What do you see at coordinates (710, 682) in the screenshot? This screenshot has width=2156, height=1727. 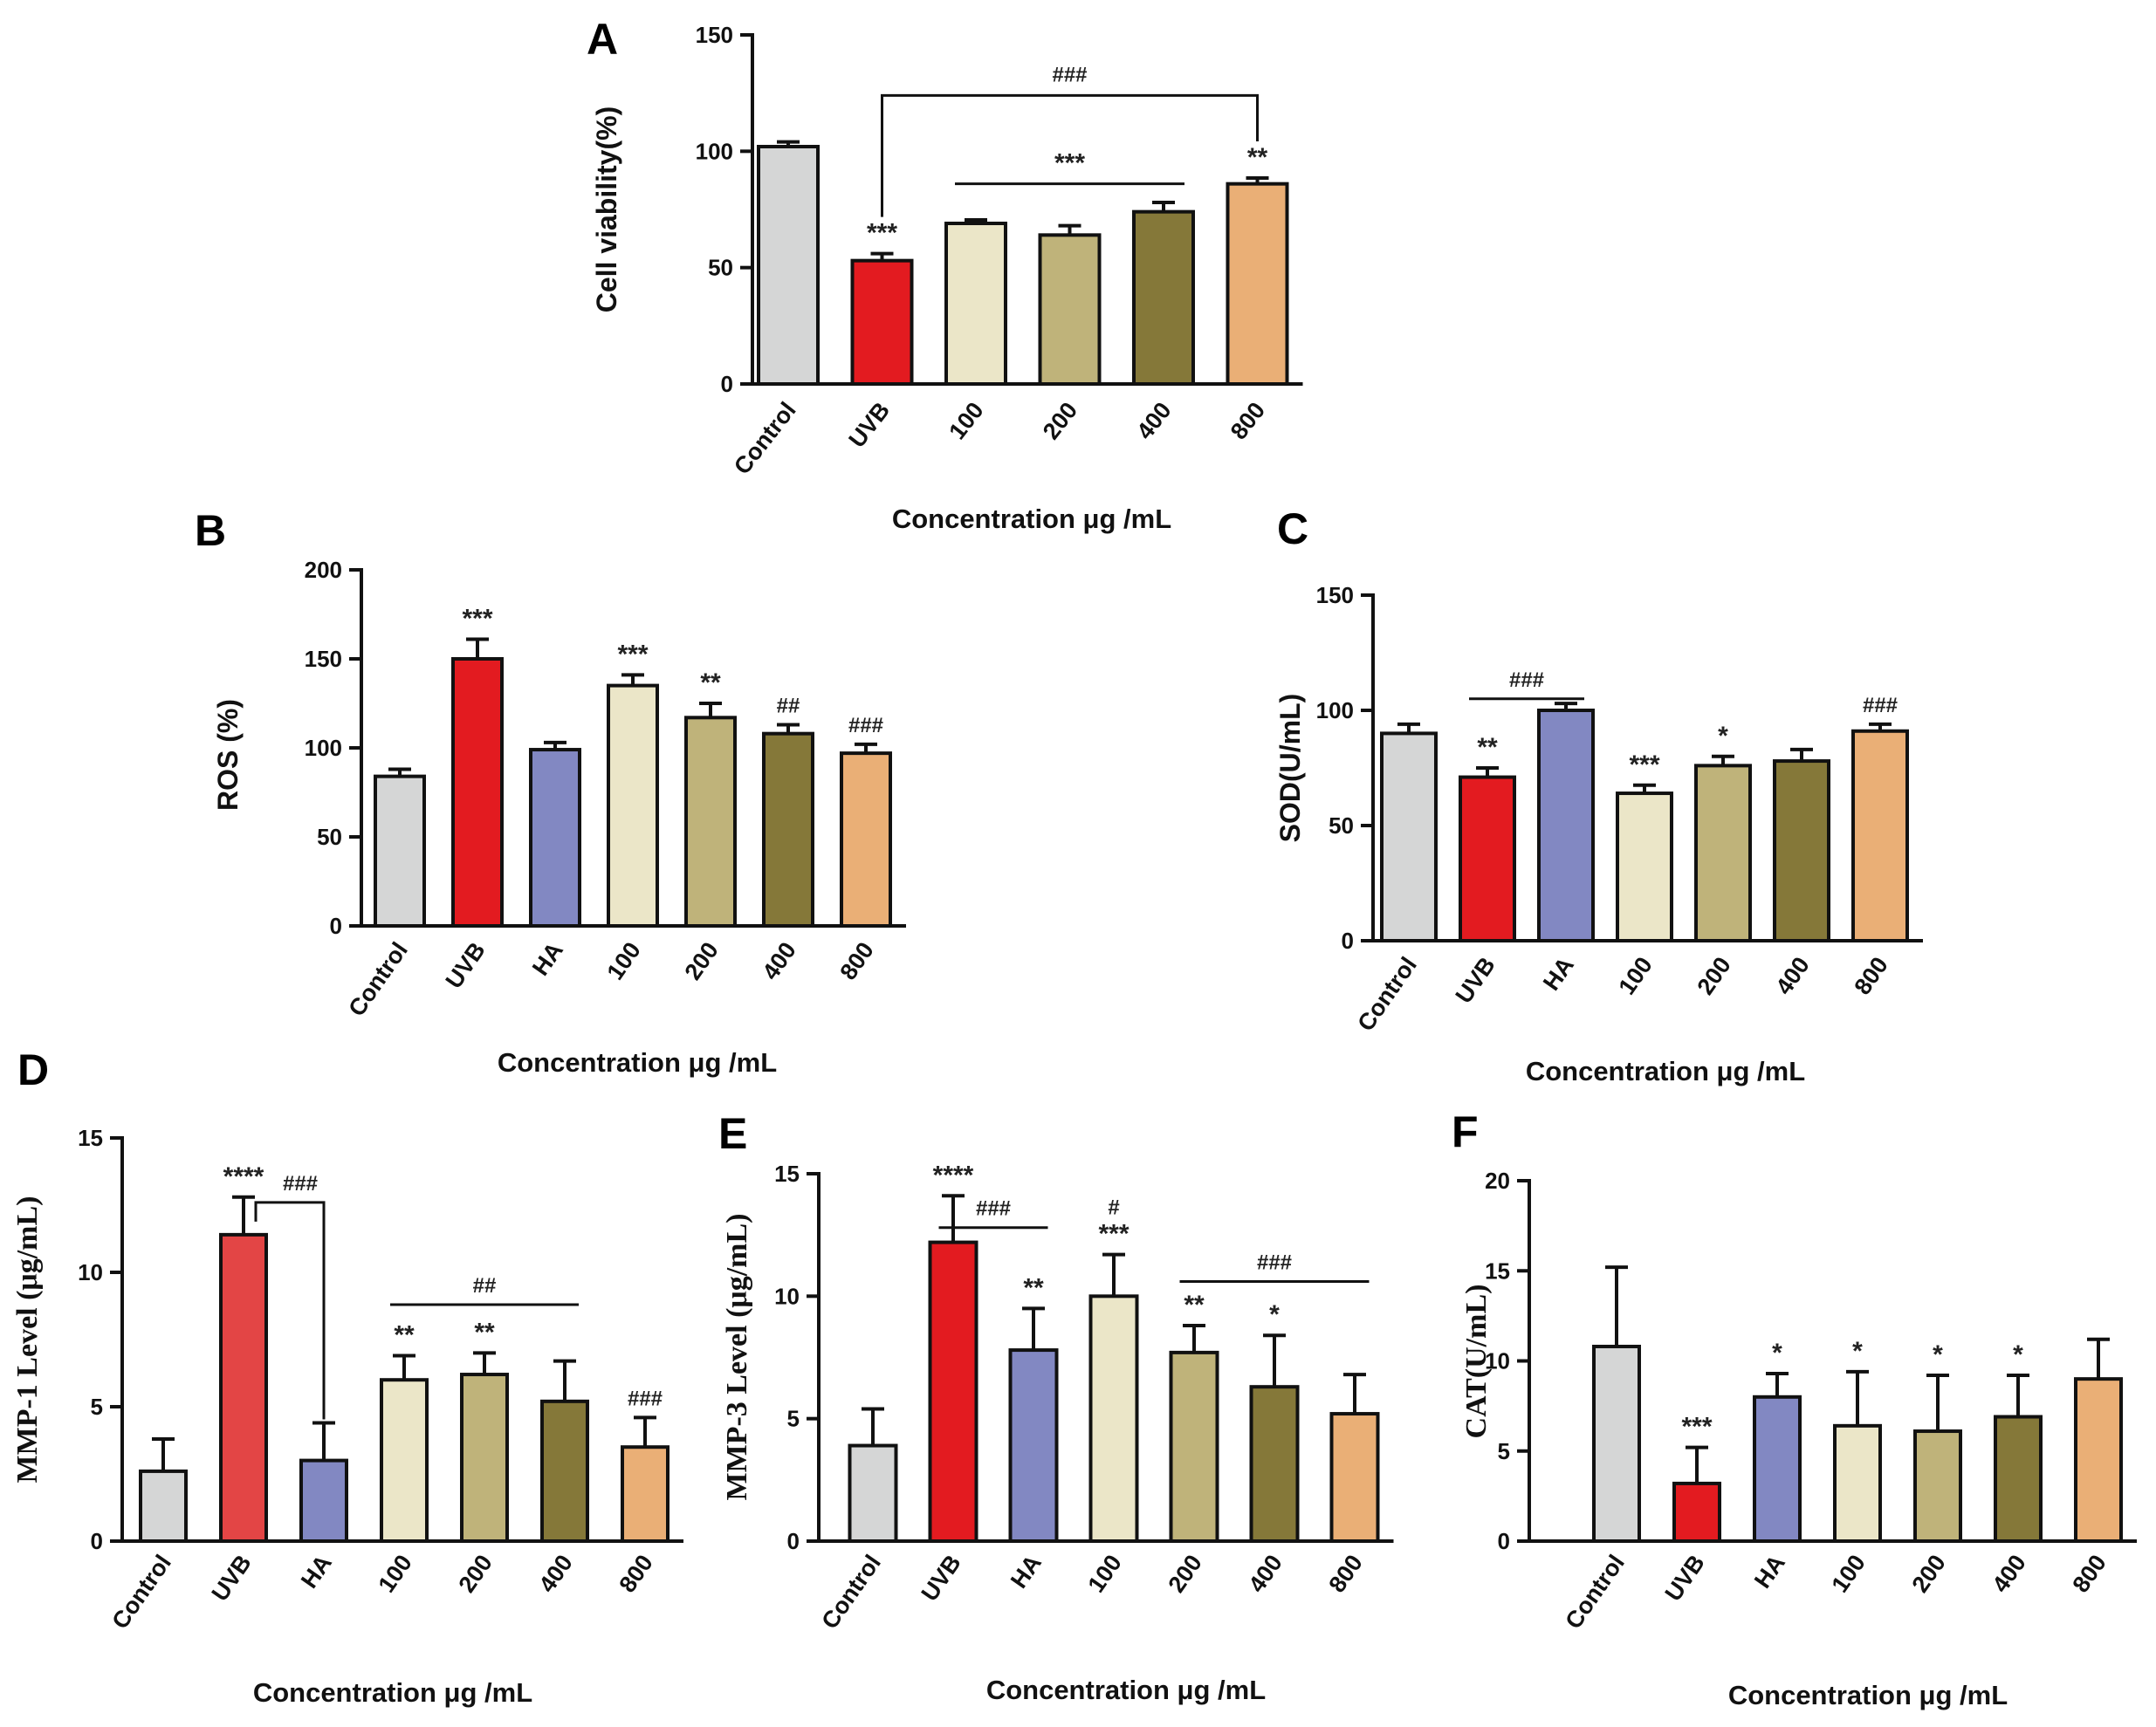 I see `significance-marker: **` at bounding box center [710, 682].